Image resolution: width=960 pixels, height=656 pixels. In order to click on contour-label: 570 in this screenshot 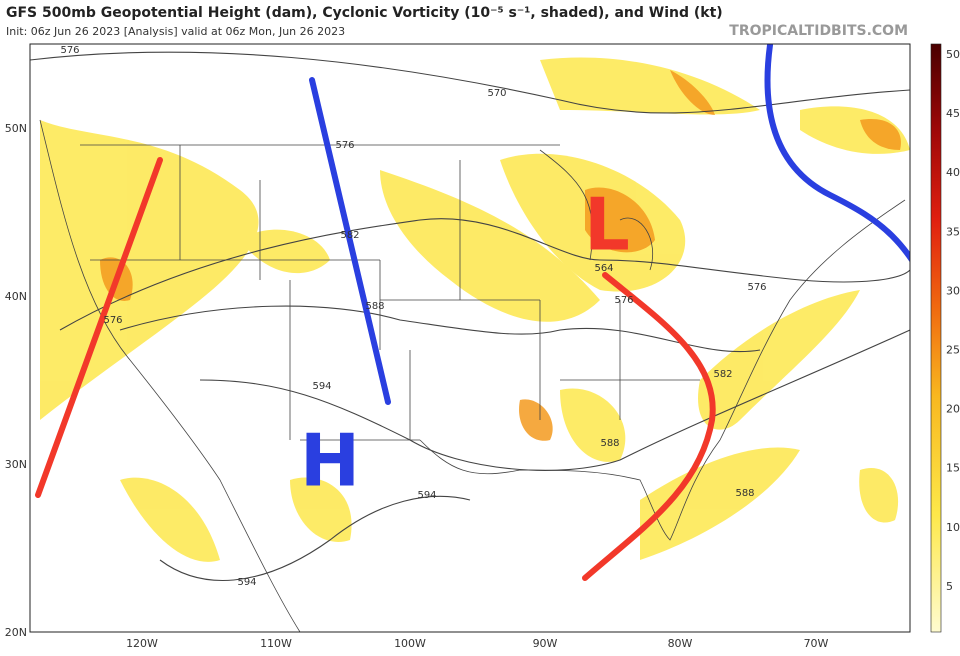, I will do `click(496, 93)`.